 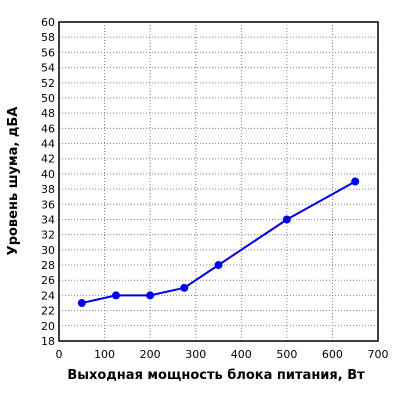 What do you see at coordinates (59, 354) in the screenshot?
I see `x-tick-label: 0` at bounding box center [59, 354].